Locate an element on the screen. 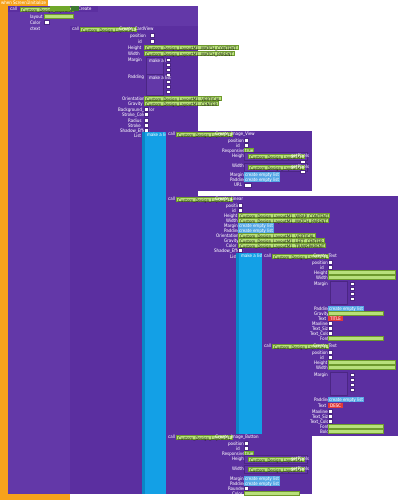 The image size is (400, 500). linear-position-value is located at coordinates (240, 205).